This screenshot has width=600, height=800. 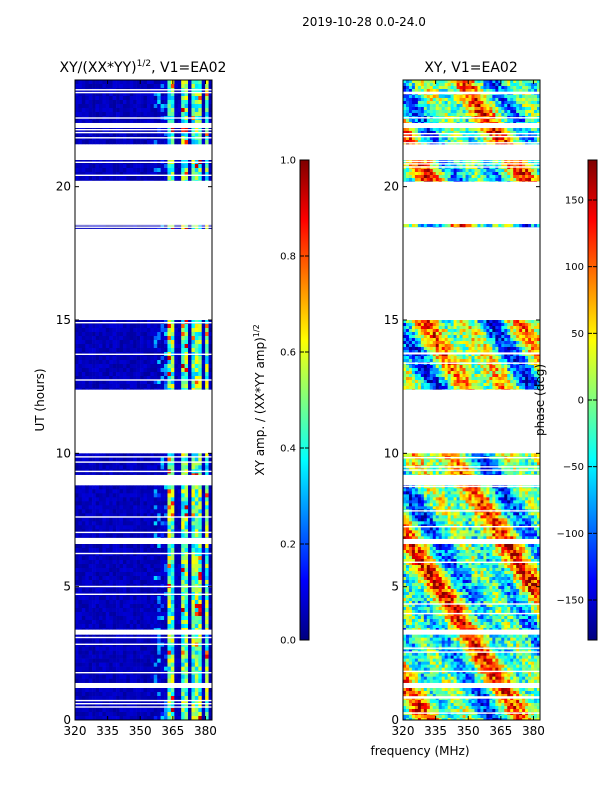 I want to click on amplitude-colorbar, so click(x=304, y=400).